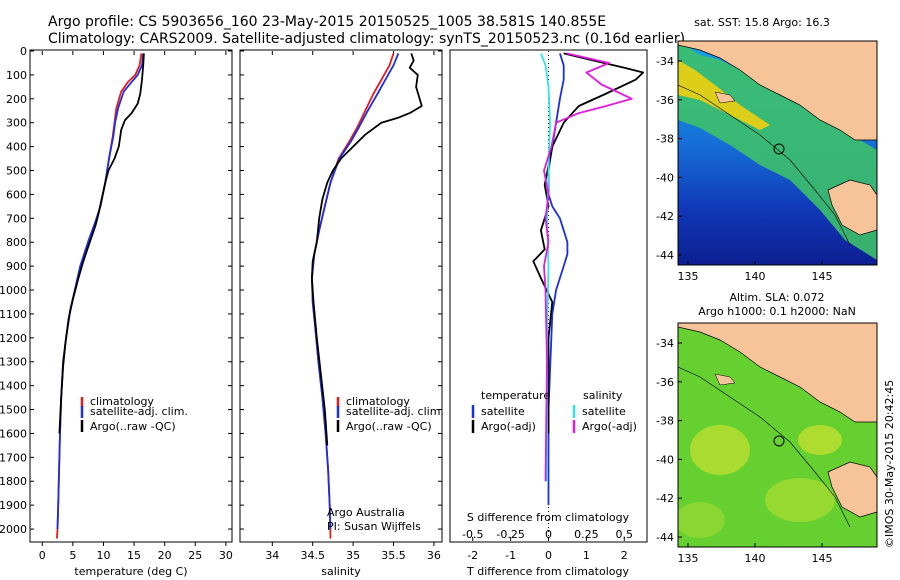 This screenshot has height=580, width=900. I want to click on y-tick-label: 1000, so click(13, 290).